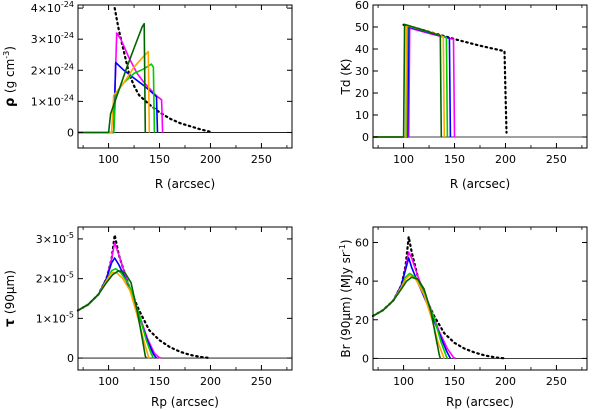 This screenshot has height=410, width=600. What do you see at coordinates (55, 238) in the screenshot?
I see `y-tick-label: 3×10⁻⁵` at bounding box center [55, 238].